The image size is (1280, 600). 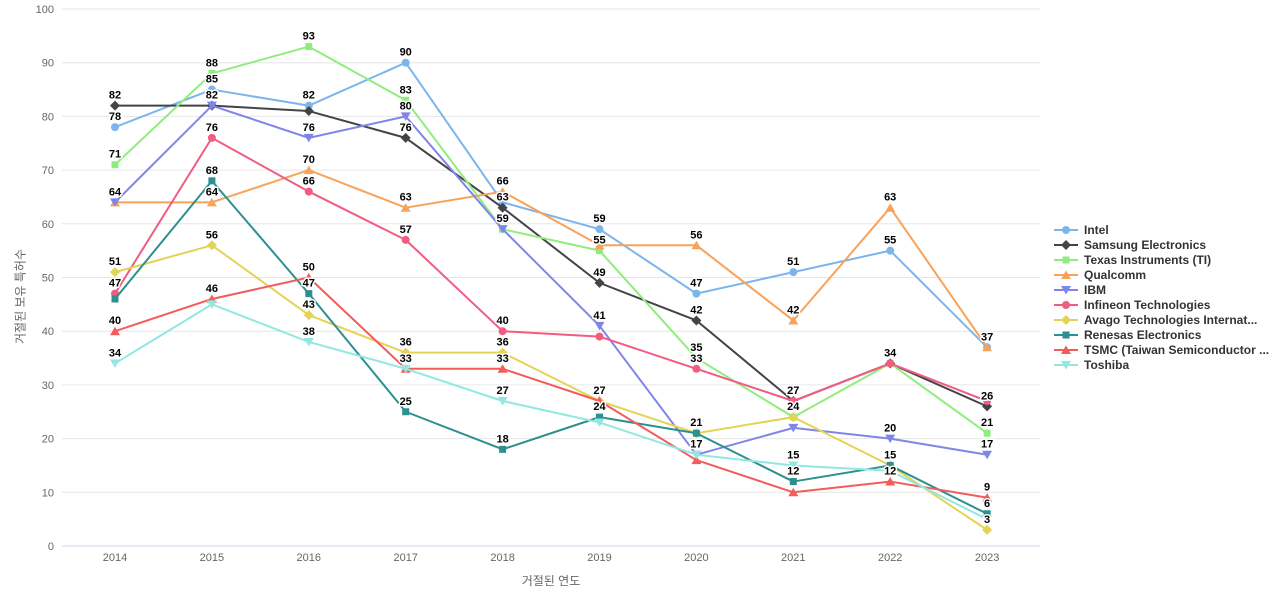 I want to click on y-tick-label: 0, so click(x=51, y=547).